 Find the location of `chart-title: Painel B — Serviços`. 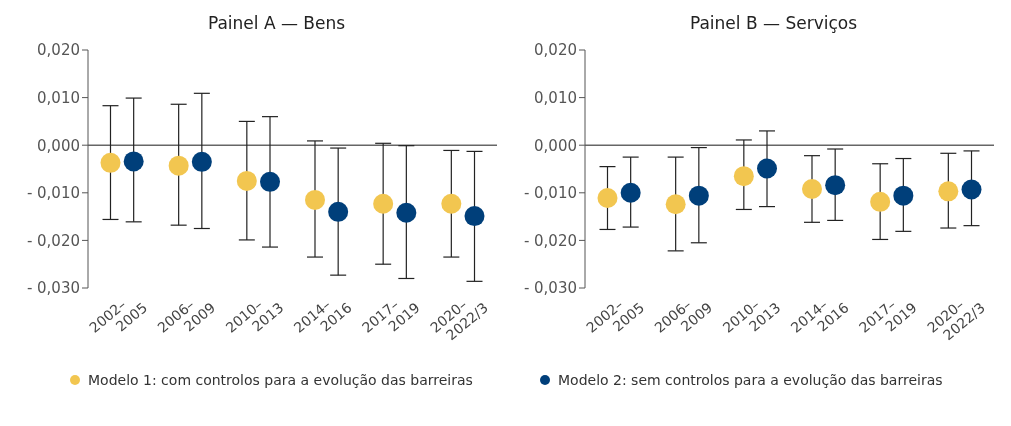

chart-title: Painel B — Serviços is located at coordinates (773, 23).